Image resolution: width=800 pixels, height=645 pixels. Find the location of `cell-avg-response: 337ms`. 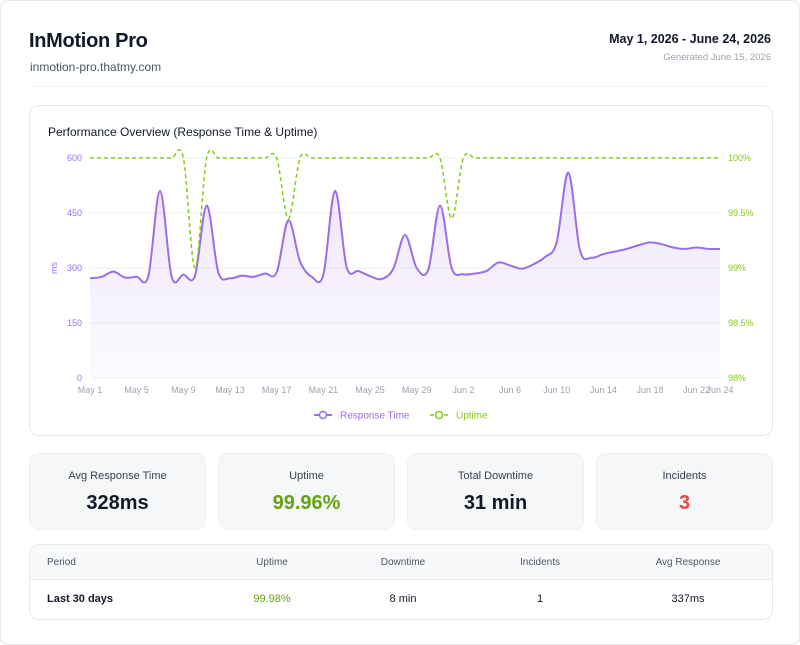

cell-avg-response: 337ms is located at coordinates (688, 599).